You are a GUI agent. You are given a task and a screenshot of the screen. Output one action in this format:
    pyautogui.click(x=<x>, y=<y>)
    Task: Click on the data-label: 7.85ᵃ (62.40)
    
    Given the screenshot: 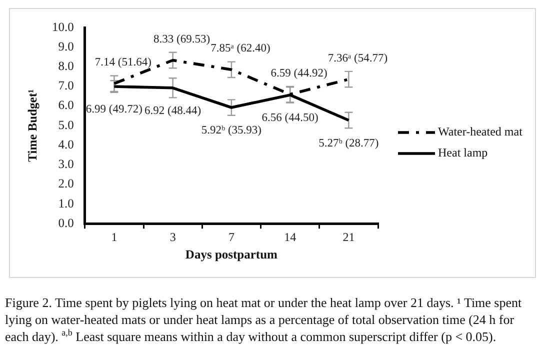 What is the action you would take?
    pyautogui.click(x=240, y=48)
    